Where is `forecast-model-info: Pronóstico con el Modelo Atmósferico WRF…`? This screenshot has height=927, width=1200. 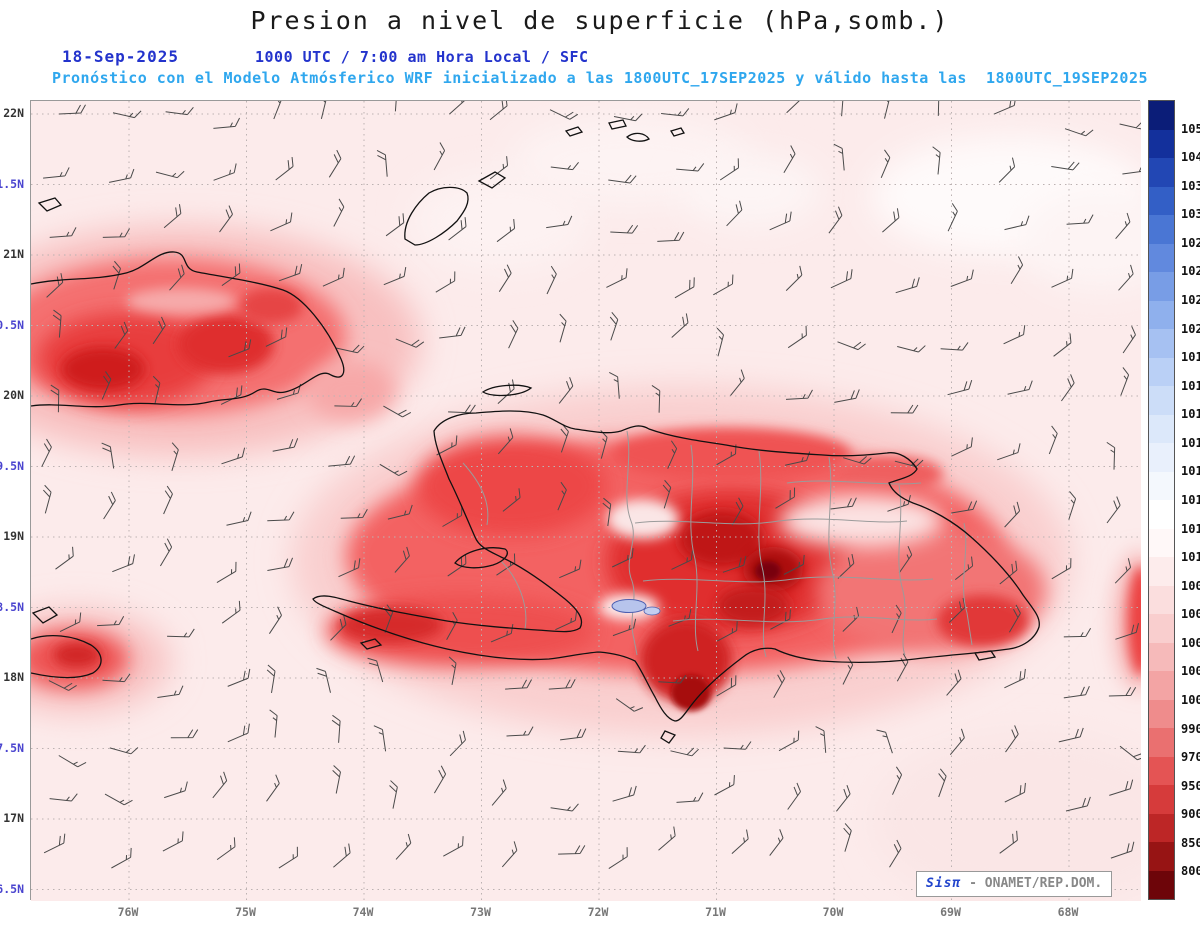
forecast-model-info: Pronóstico con el Modelo Atmósferico WRF… is located at coordinates (600, 78).